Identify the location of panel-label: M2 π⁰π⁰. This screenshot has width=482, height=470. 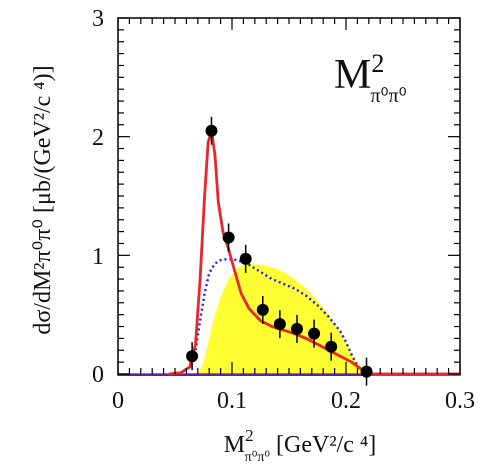
(370, 78).